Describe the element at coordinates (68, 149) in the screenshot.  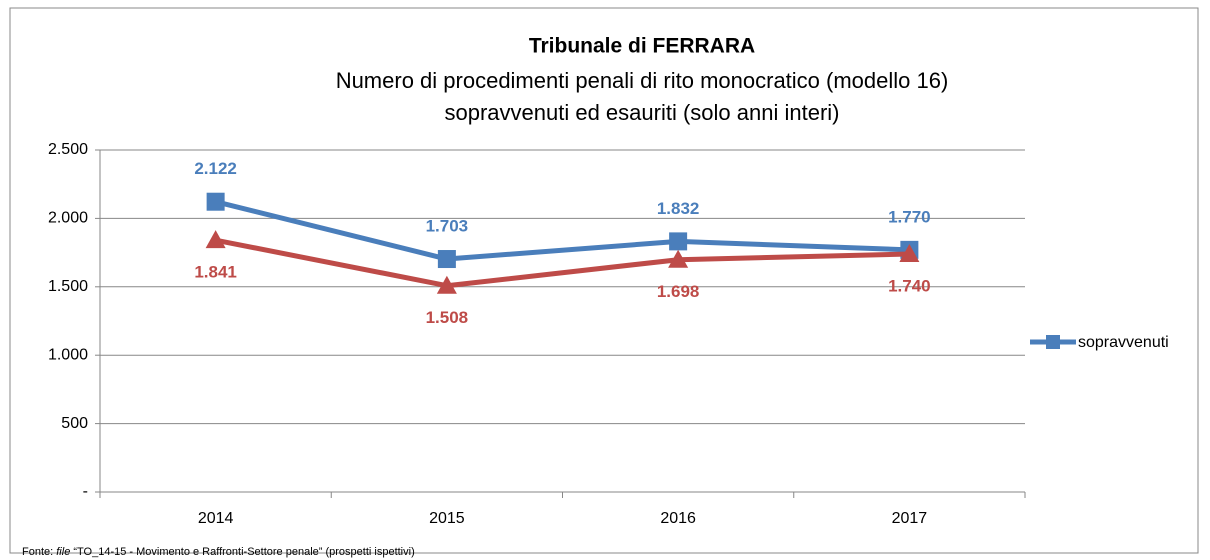
I see `y-tick-label: 2.500` at that location.